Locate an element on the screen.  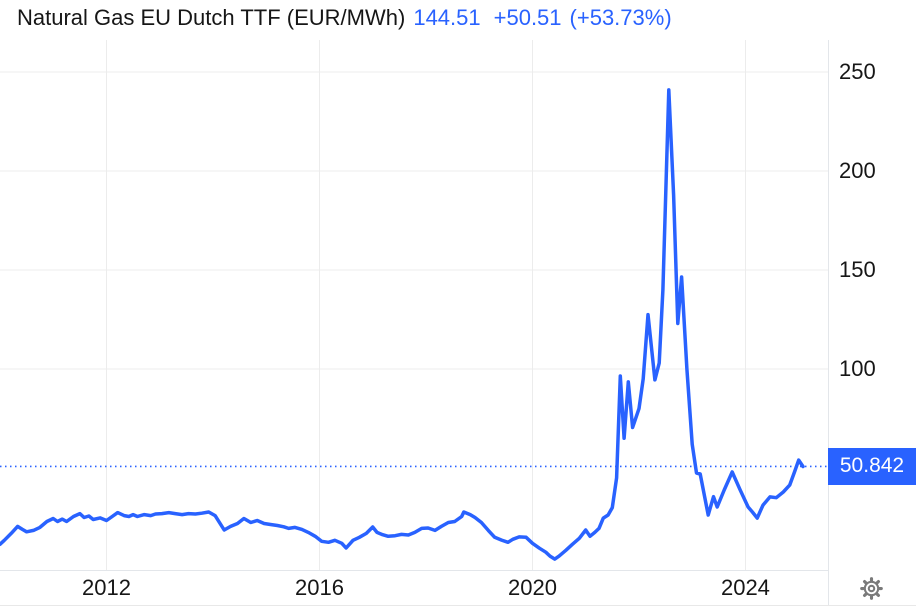
gear-icon is located at coordinates (871, 588).